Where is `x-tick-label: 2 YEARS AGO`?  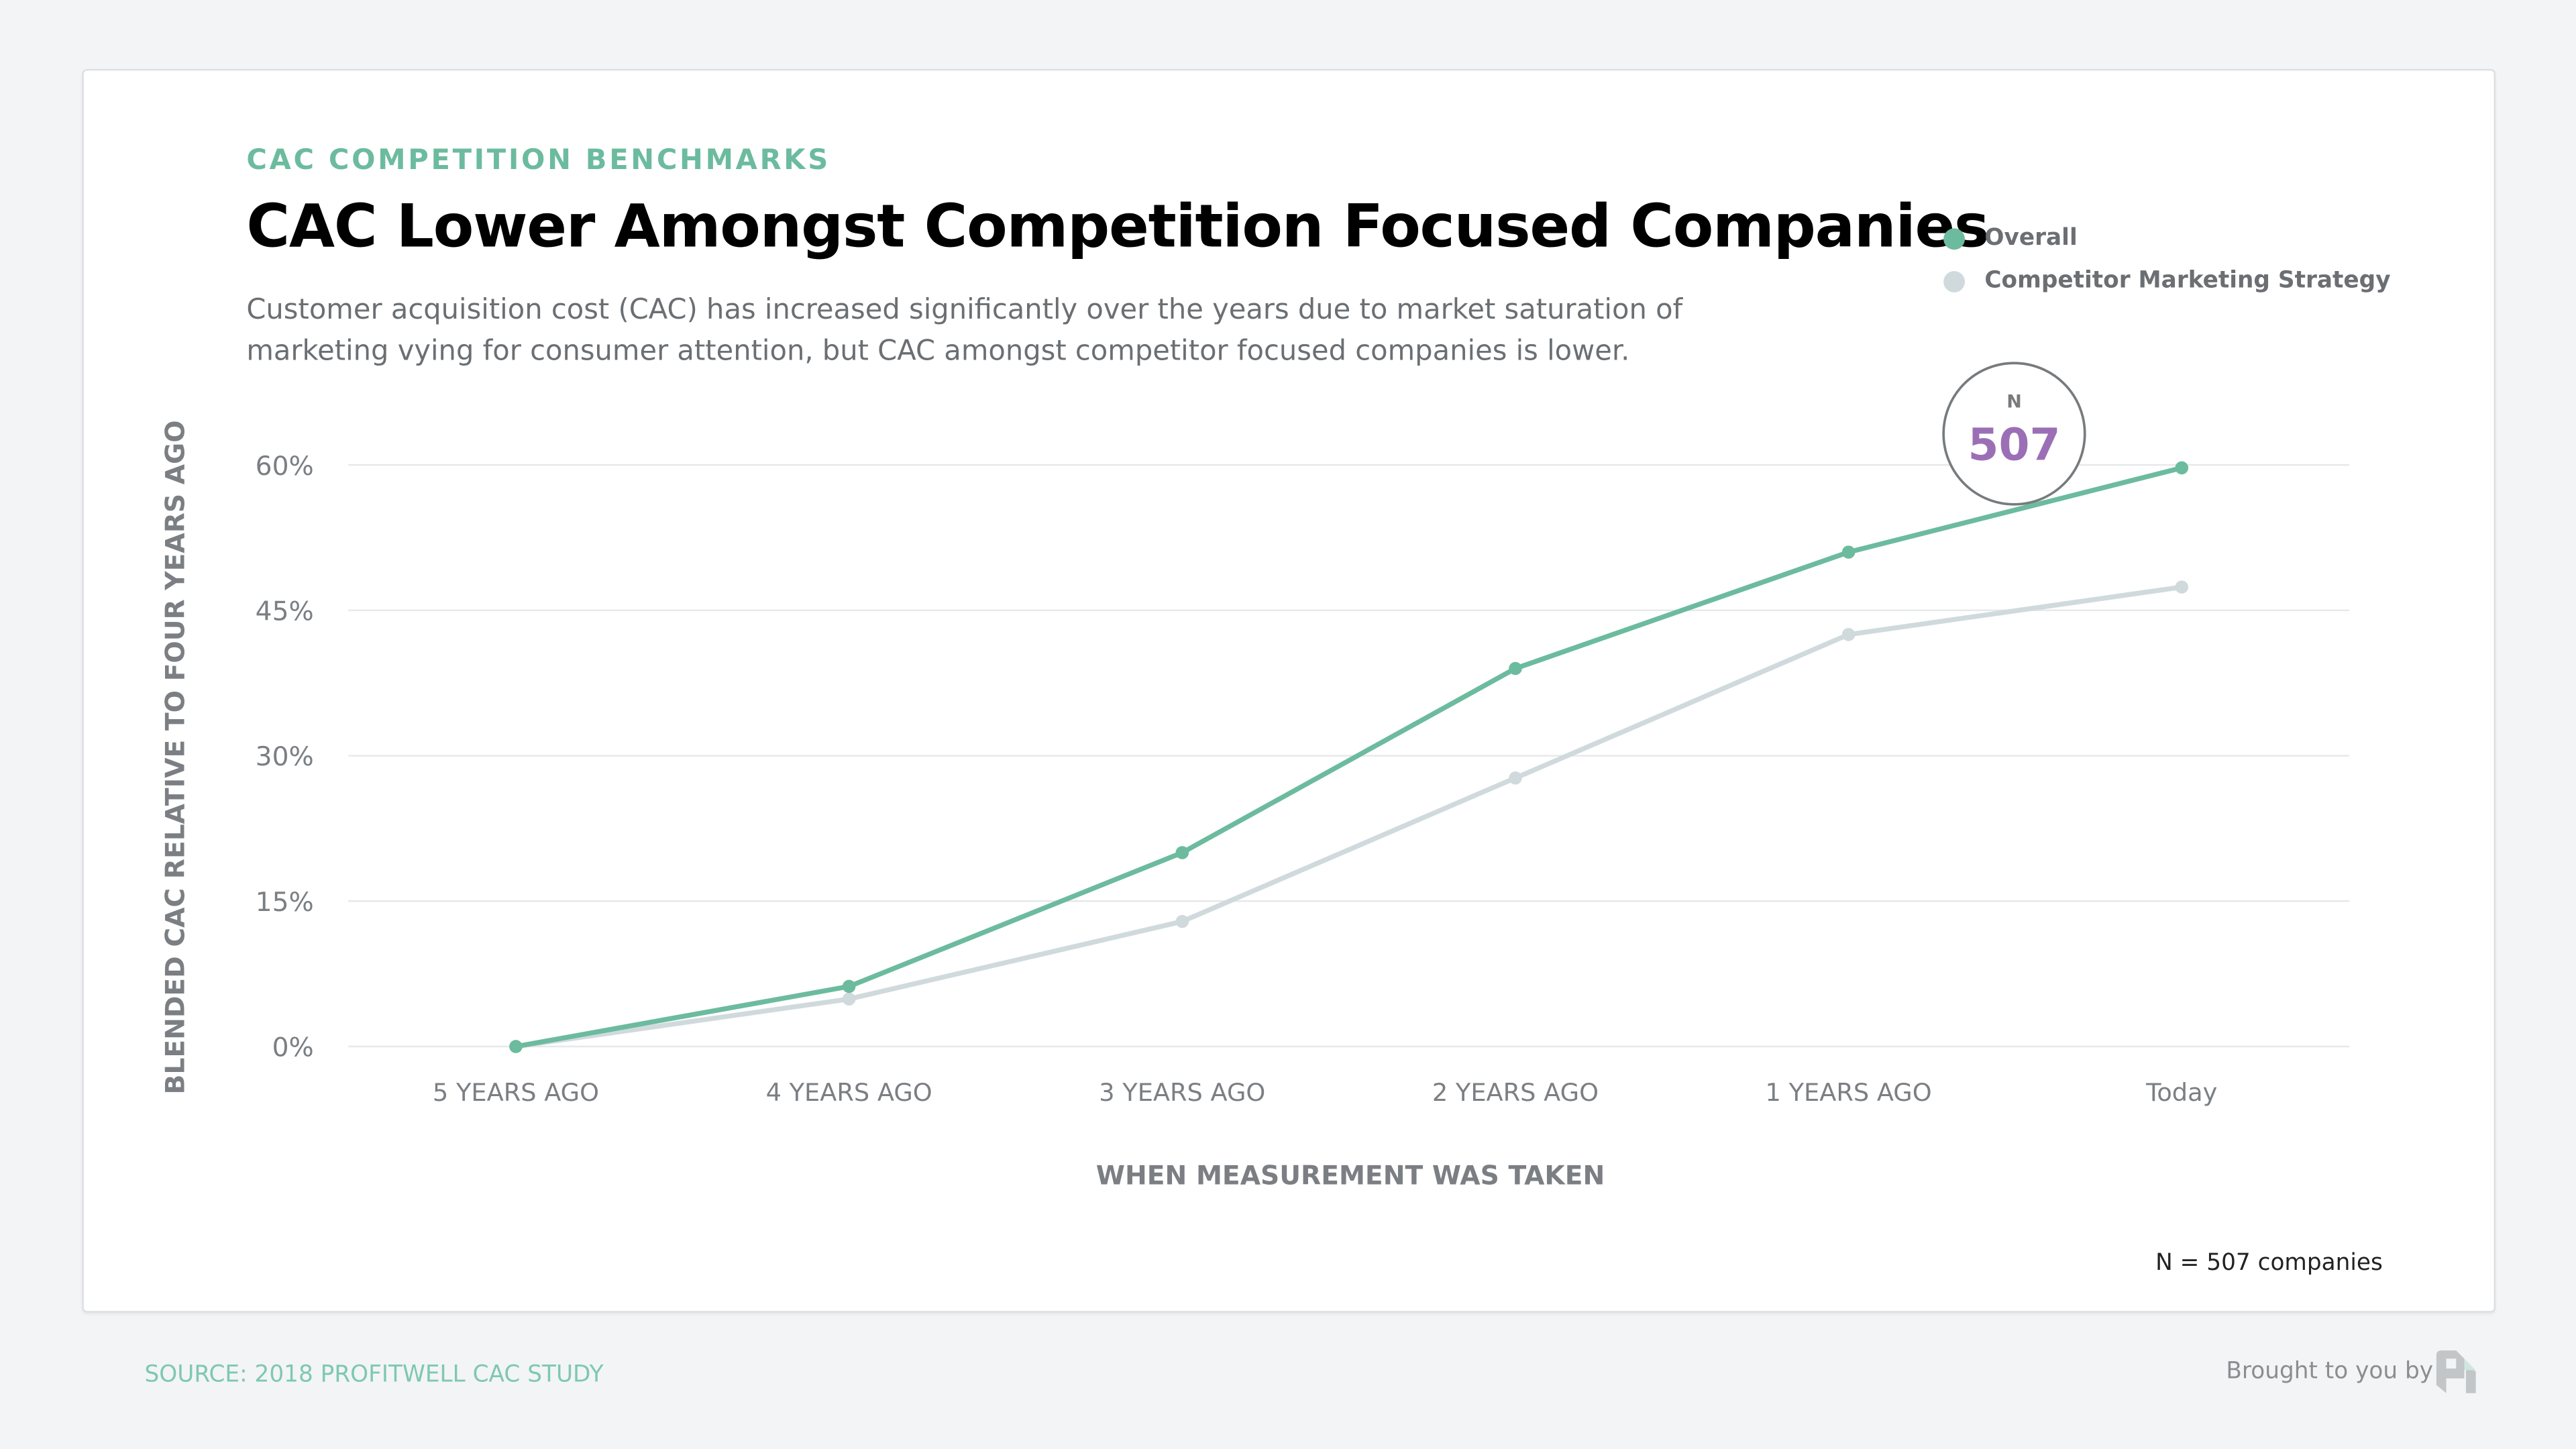 x-tick-label: 2 YEARS AGO is located at coordinates (1515, 1092).